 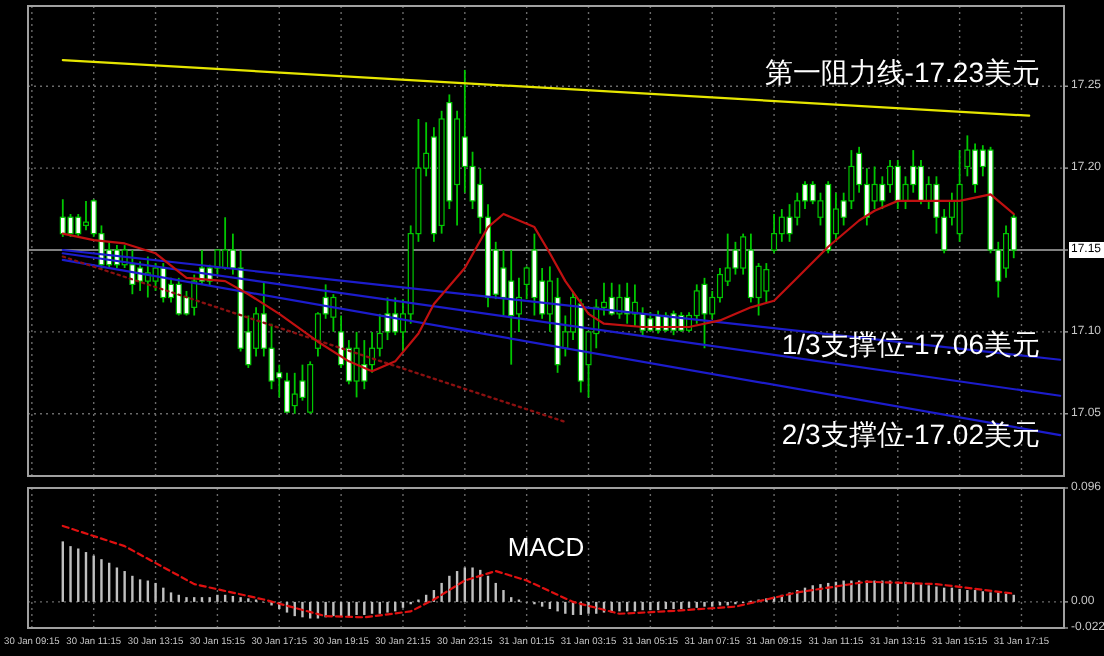 I want to click on text: MACD, so click(x=546, y=546).